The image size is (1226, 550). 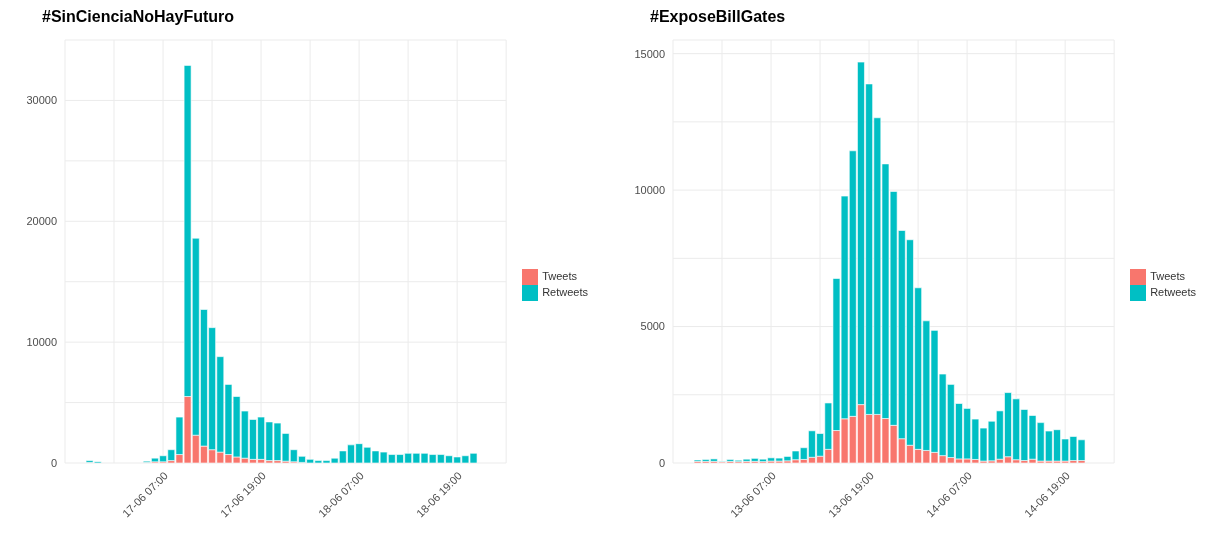 I want to click on y-tick-label: 30000, so click(x=41, y=100).